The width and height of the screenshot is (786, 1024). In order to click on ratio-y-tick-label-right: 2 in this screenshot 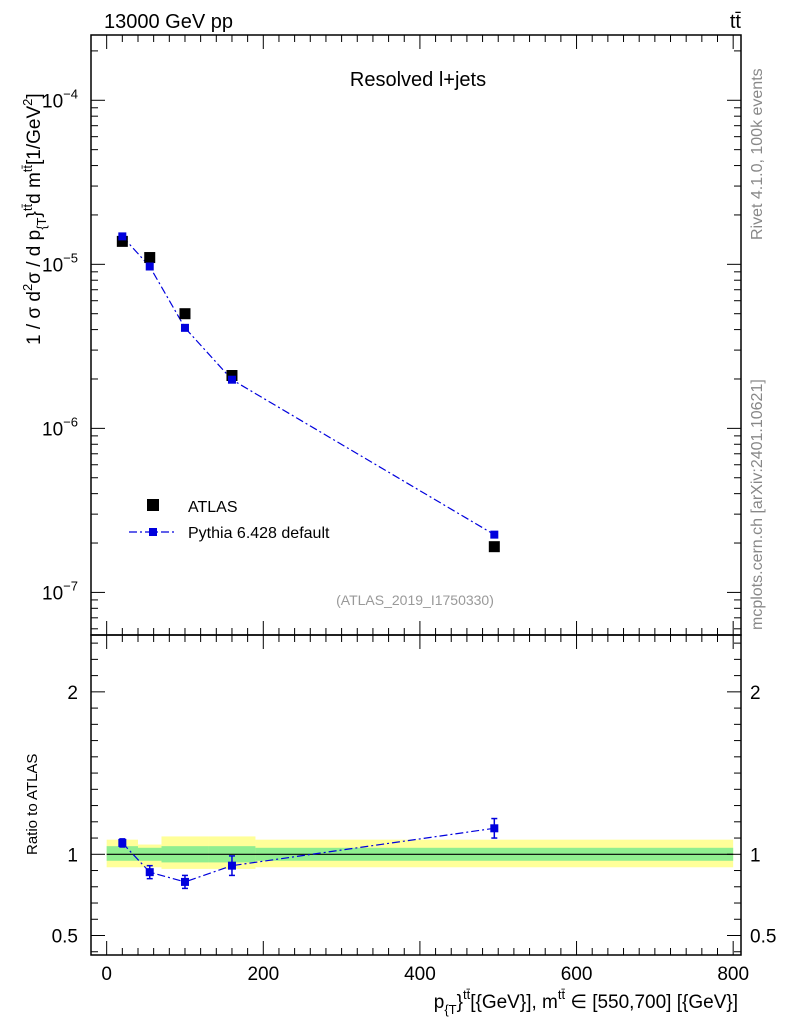, I will do `click(755, 693)`.